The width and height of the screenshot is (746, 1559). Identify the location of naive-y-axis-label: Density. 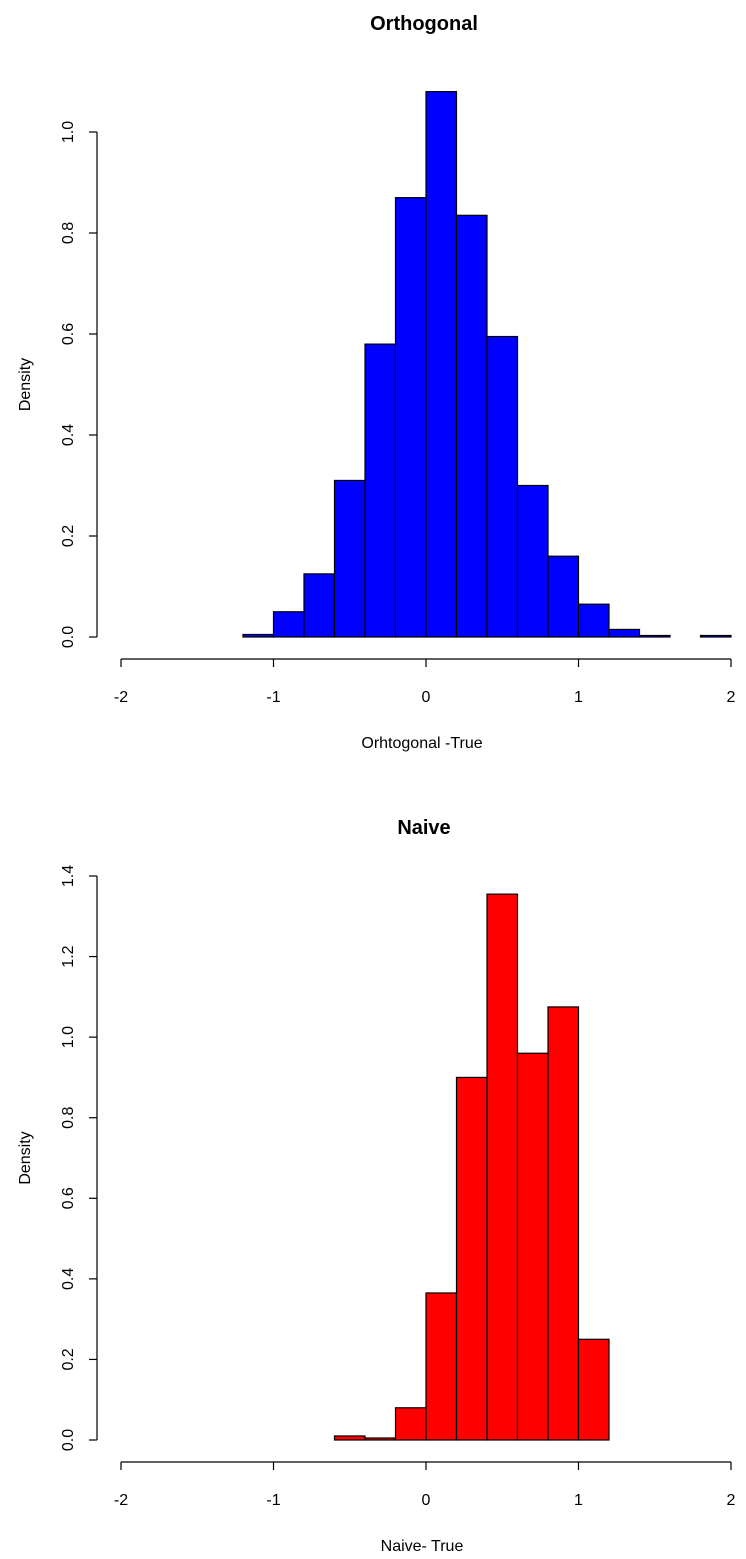
(25, 1157).